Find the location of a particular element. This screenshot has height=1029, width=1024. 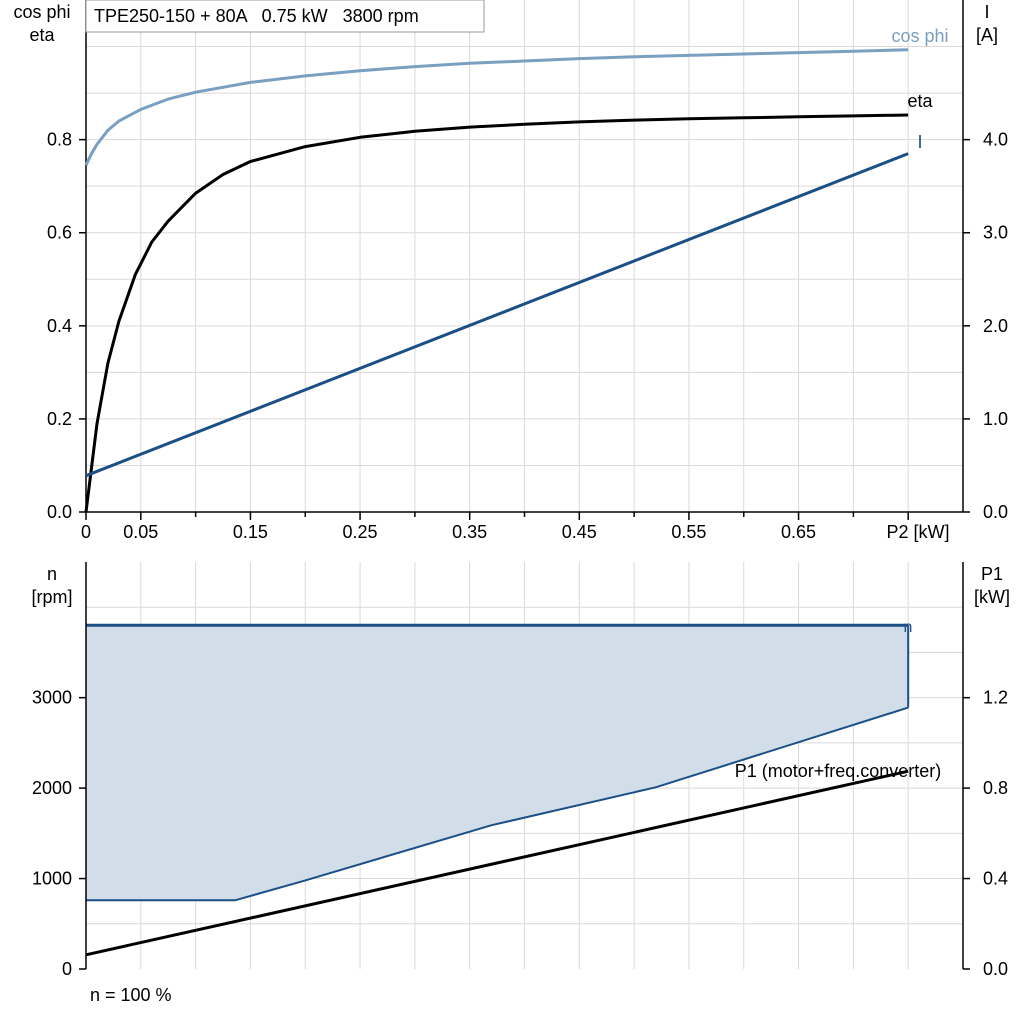

top-x-tick-label: 0.45 is located at coordinates (579, 532).